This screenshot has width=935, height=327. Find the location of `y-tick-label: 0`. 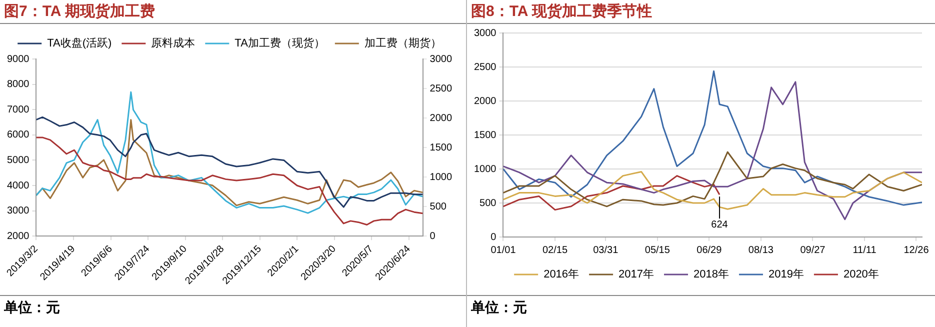

y-tick-label: 0 is located at coordinates (493, 237).